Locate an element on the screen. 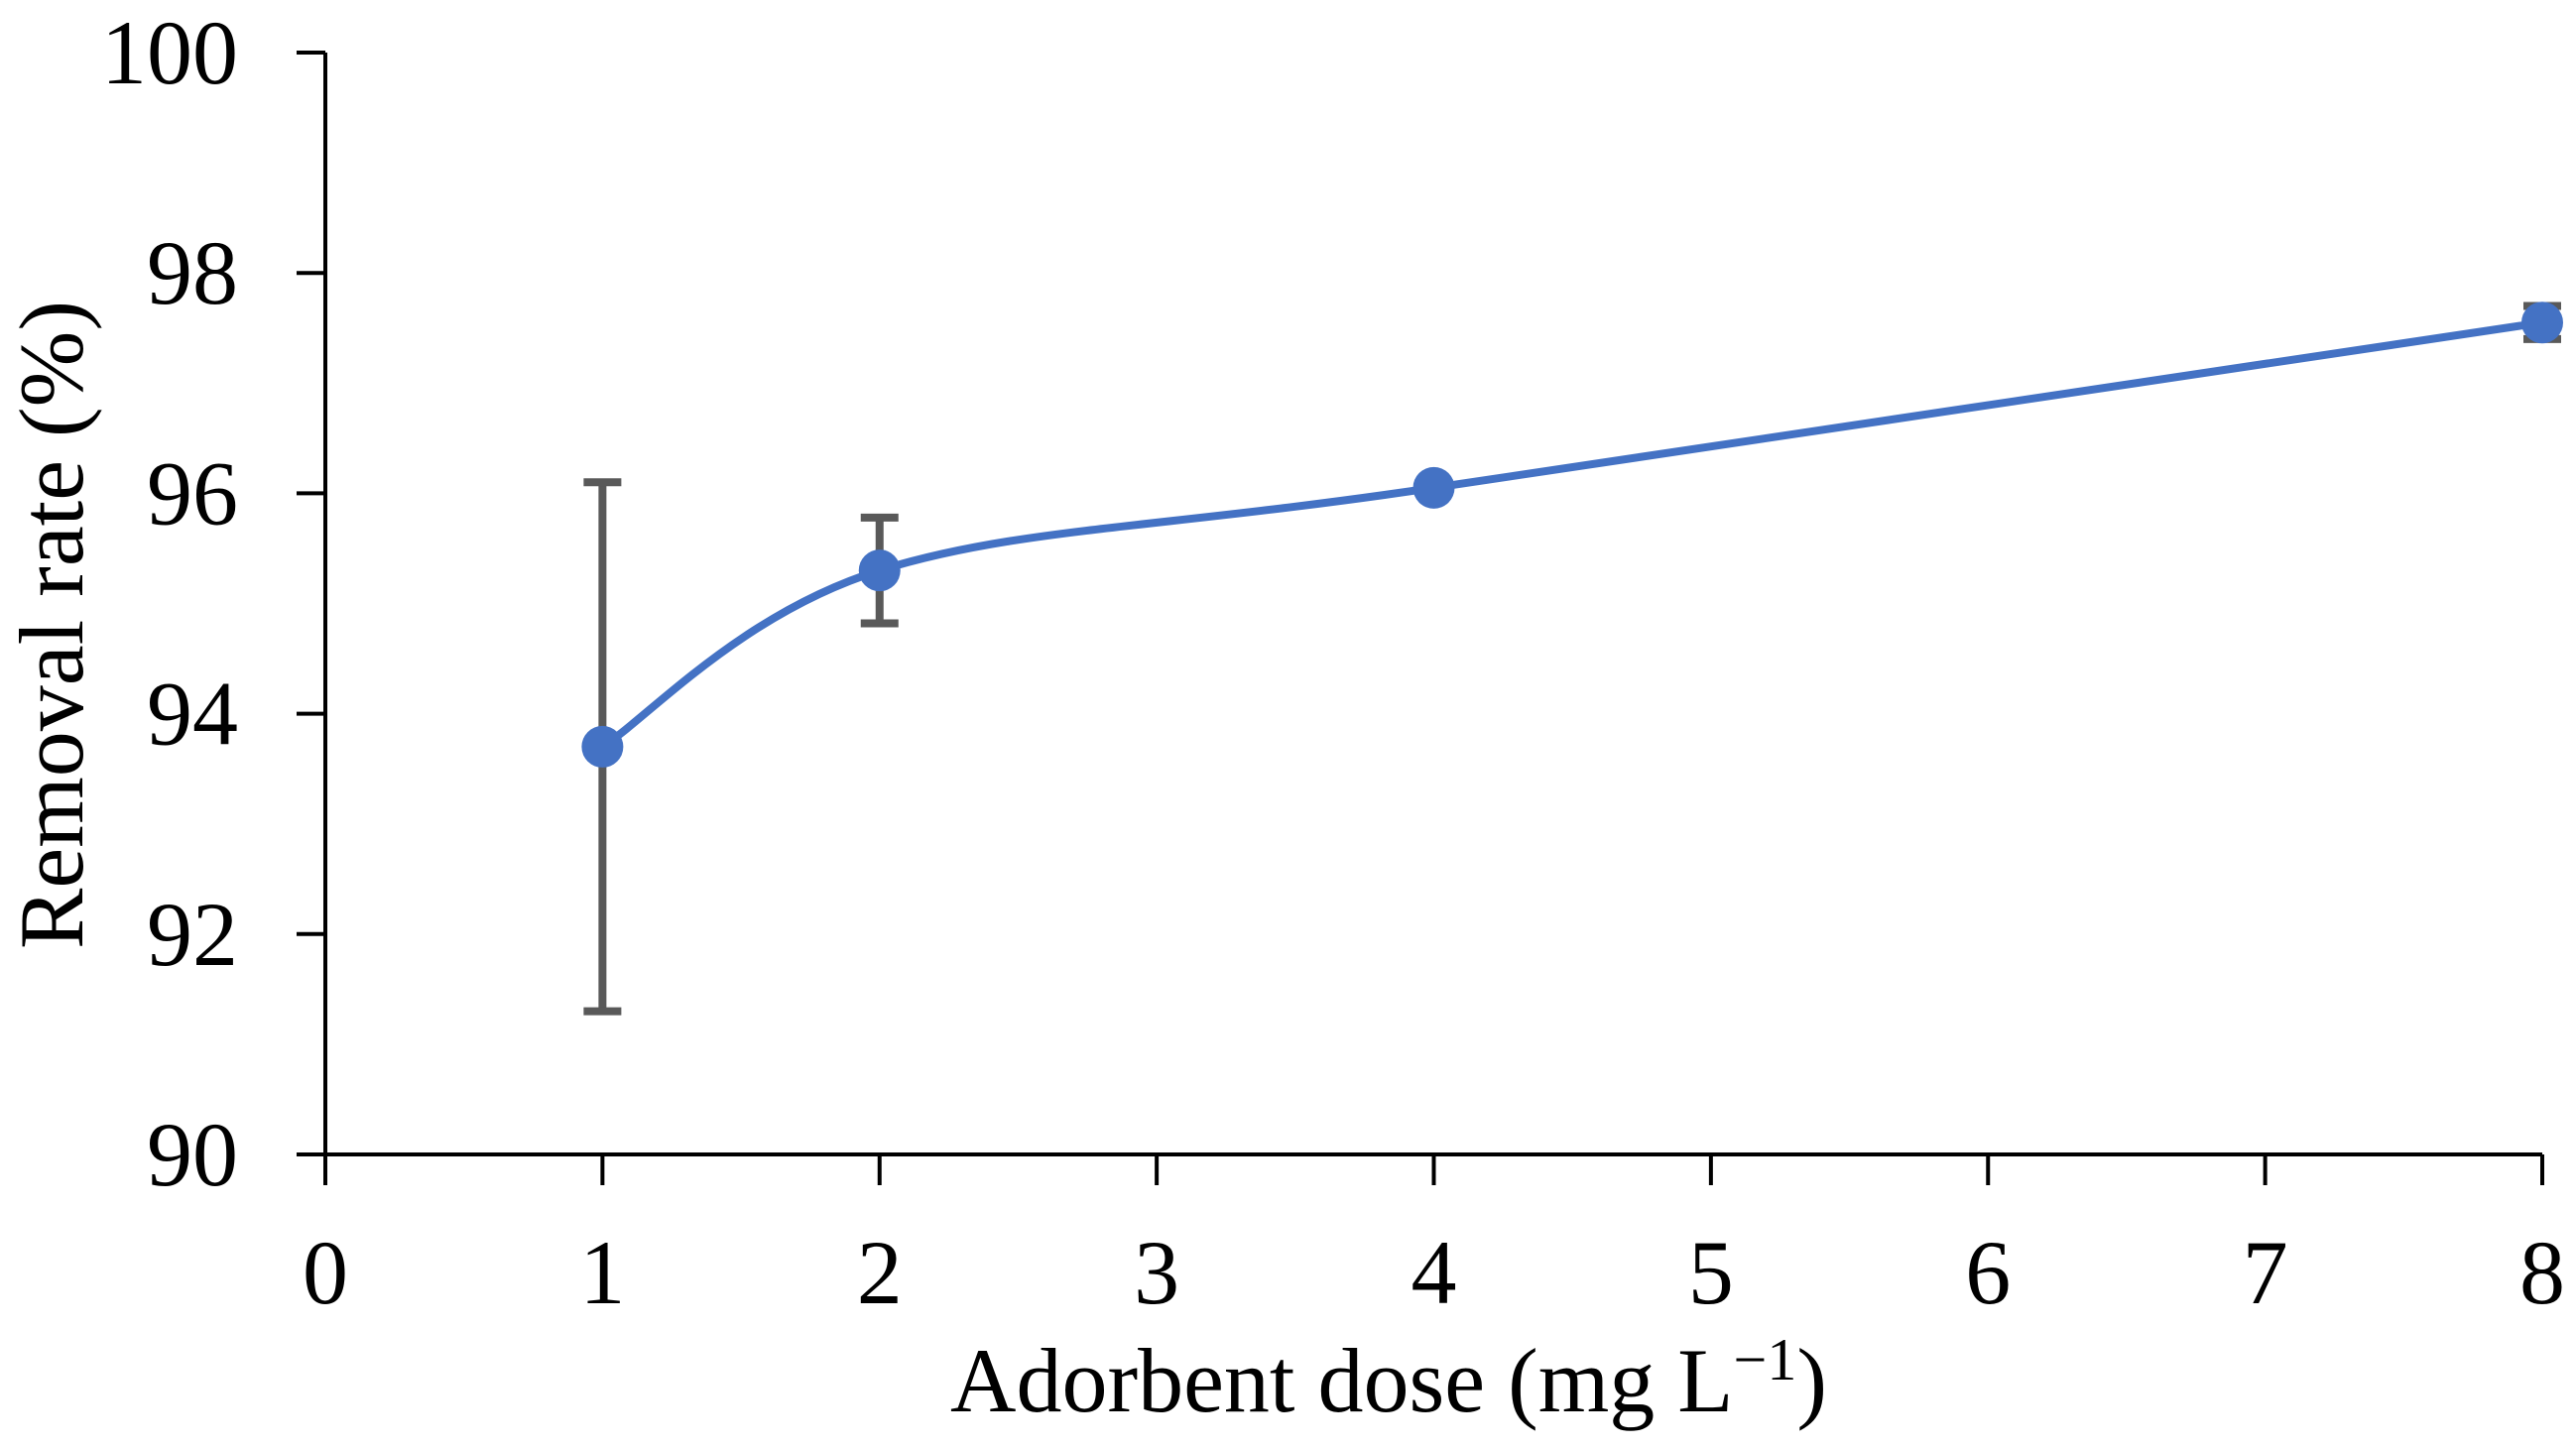 The height and width of the screenshot is (1450, 2576). y-tick-label: 90 is located at coordinates (192, 1154).